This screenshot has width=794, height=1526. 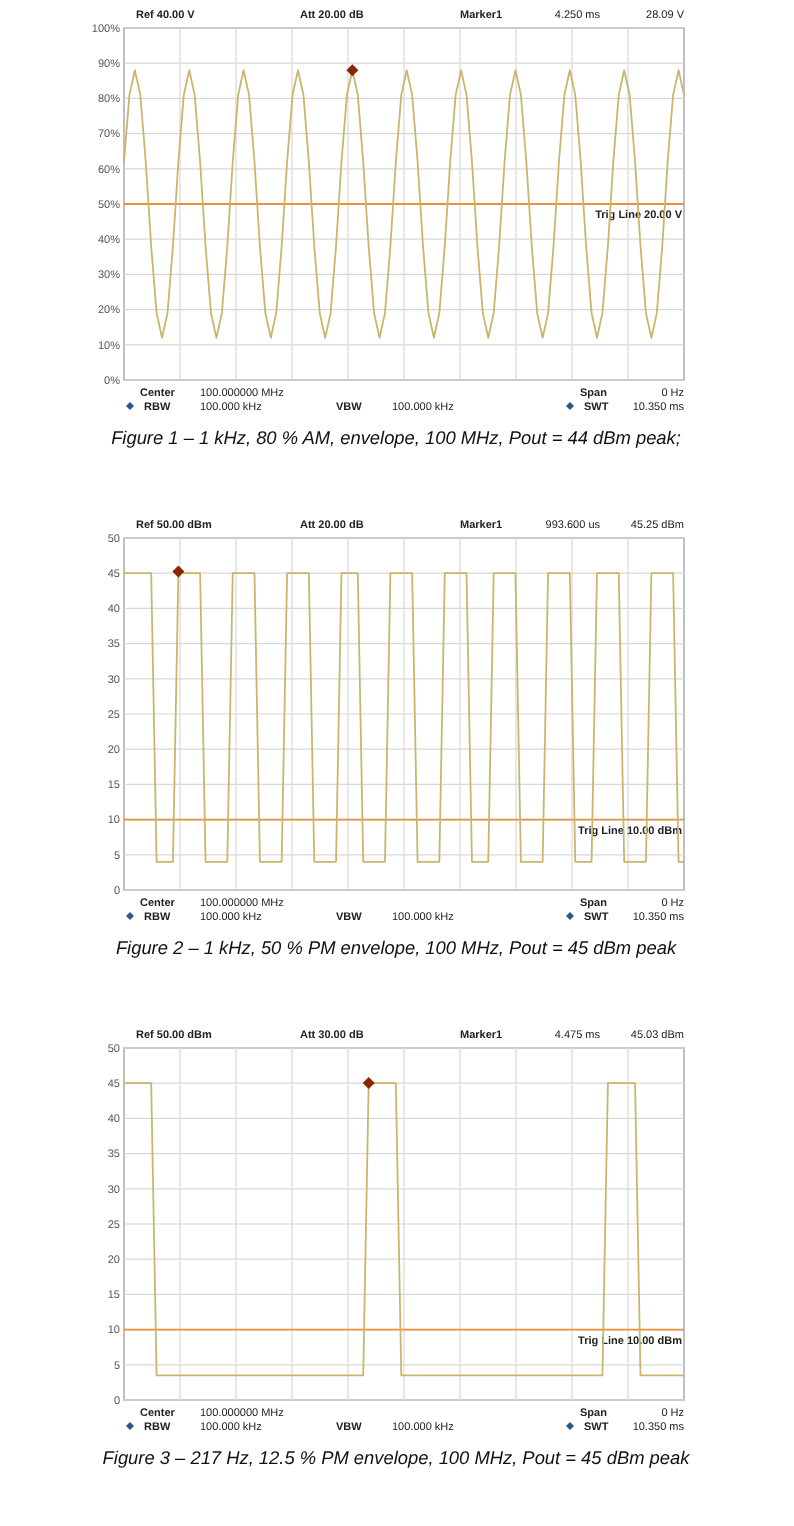 I want to click on text: Figure 1 – 1 kHz, 80 % AM, envelope, 100 MHz, Pout = 44 dBm peak;, so click(x=396, y=438).